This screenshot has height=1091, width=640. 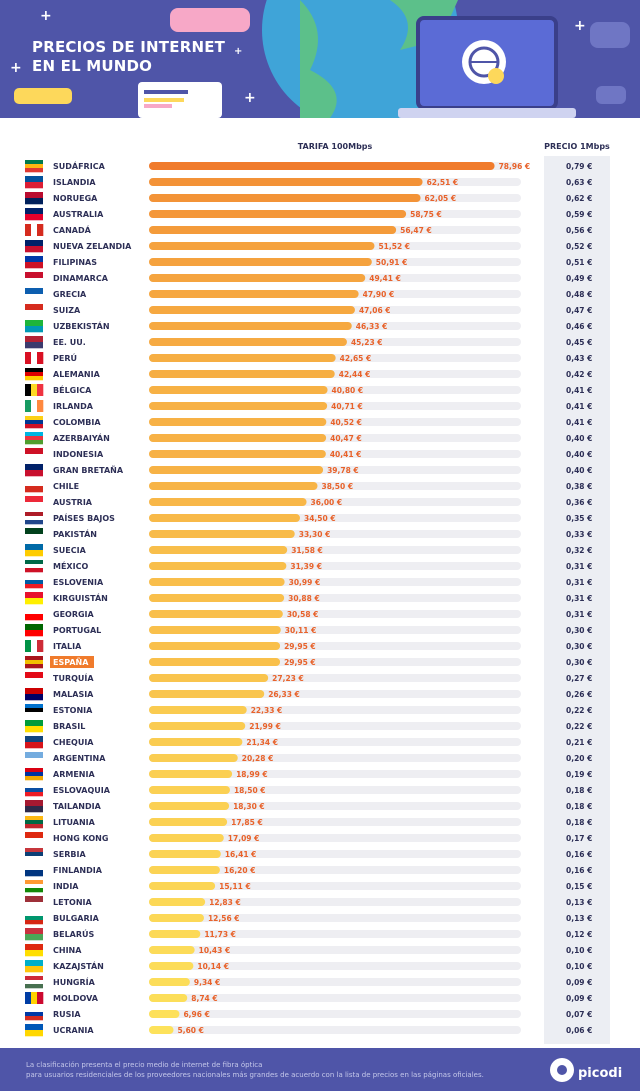 I want to click on chat-icon, so click(x=610, y=35).